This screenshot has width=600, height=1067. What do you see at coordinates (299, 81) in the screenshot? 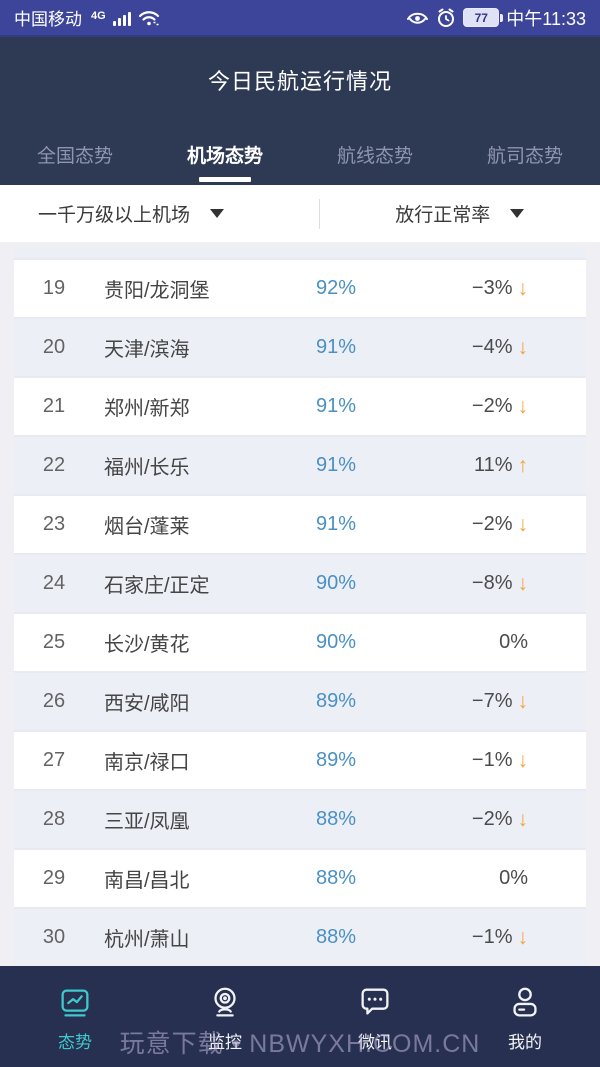
I see `page-title: 今日民航运行情况` at bounding box center [299, 81].